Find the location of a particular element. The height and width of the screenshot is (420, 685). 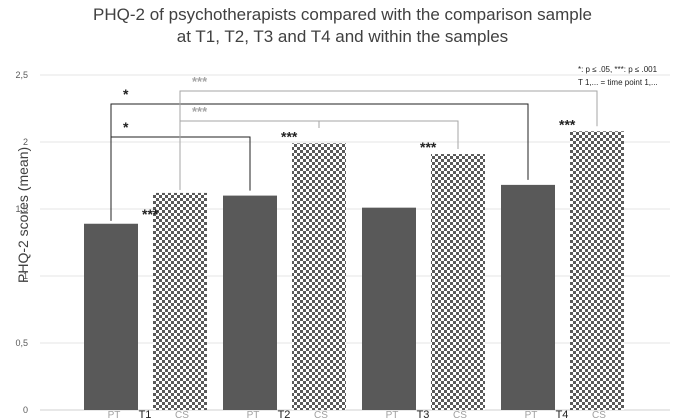

bar-pt-T1 is located at coordinates (111, 316).